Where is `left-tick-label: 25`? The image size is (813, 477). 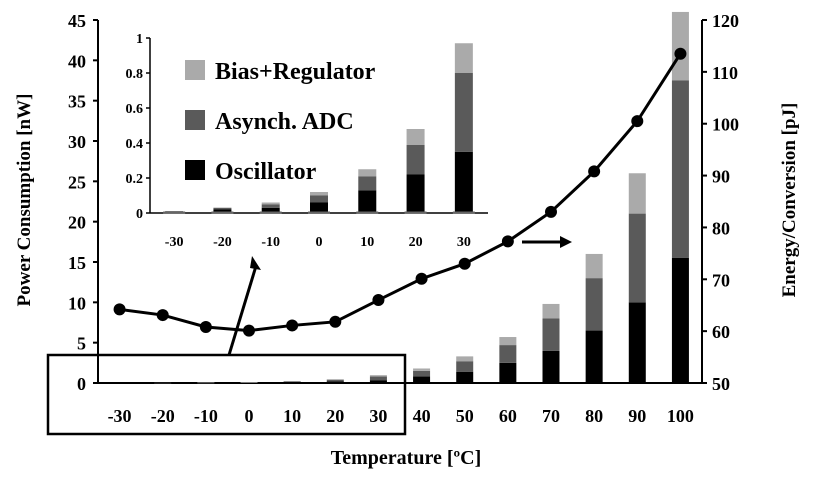
left-tick-label: 25 is located at coordinates (77, 182).